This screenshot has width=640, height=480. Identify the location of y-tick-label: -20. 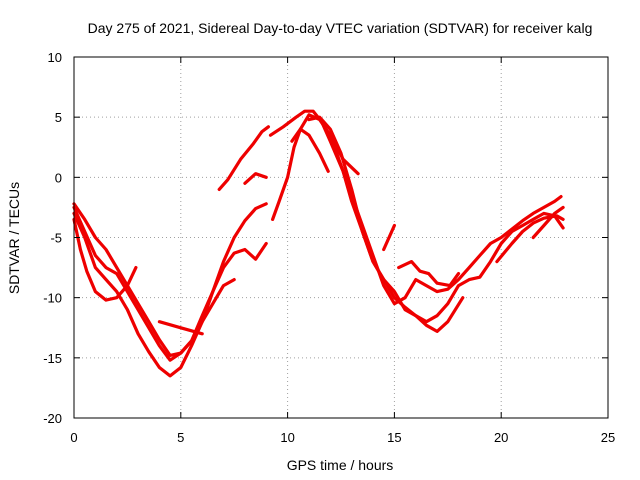
(52, 418).